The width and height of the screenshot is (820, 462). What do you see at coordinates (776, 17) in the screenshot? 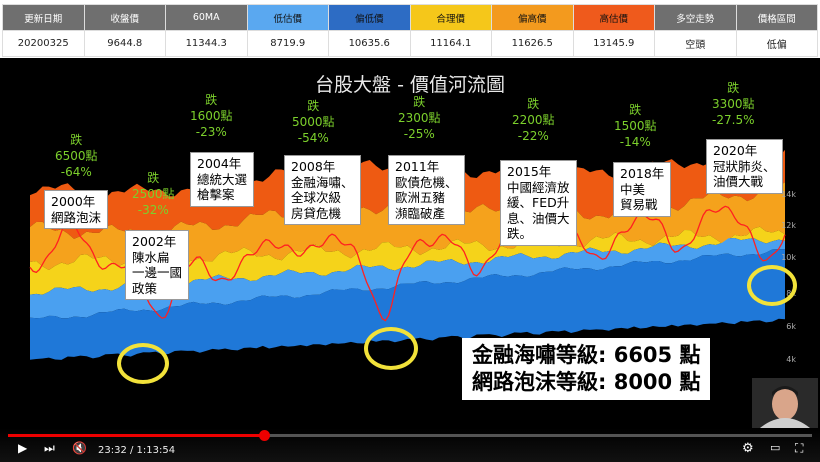
I see `column-header: 價格區間` at bounding box center [776, 17].